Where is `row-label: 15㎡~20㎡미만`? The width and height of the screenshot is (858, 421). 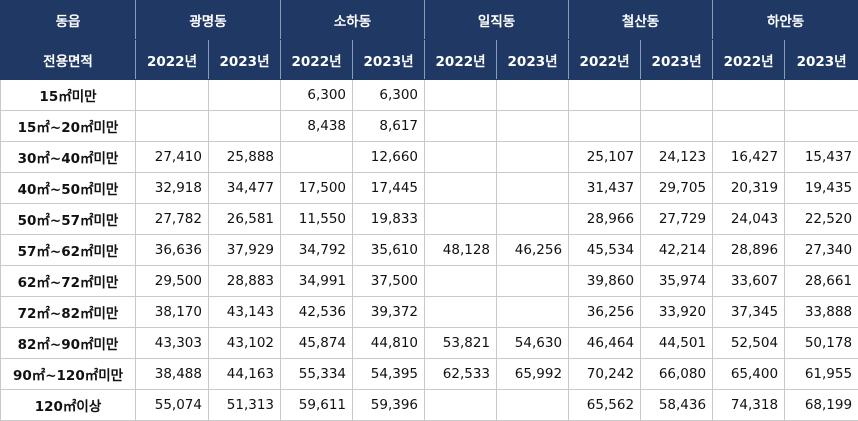
row-label: 15㎡~20㎡미만 is located at coordinates (68, 126).